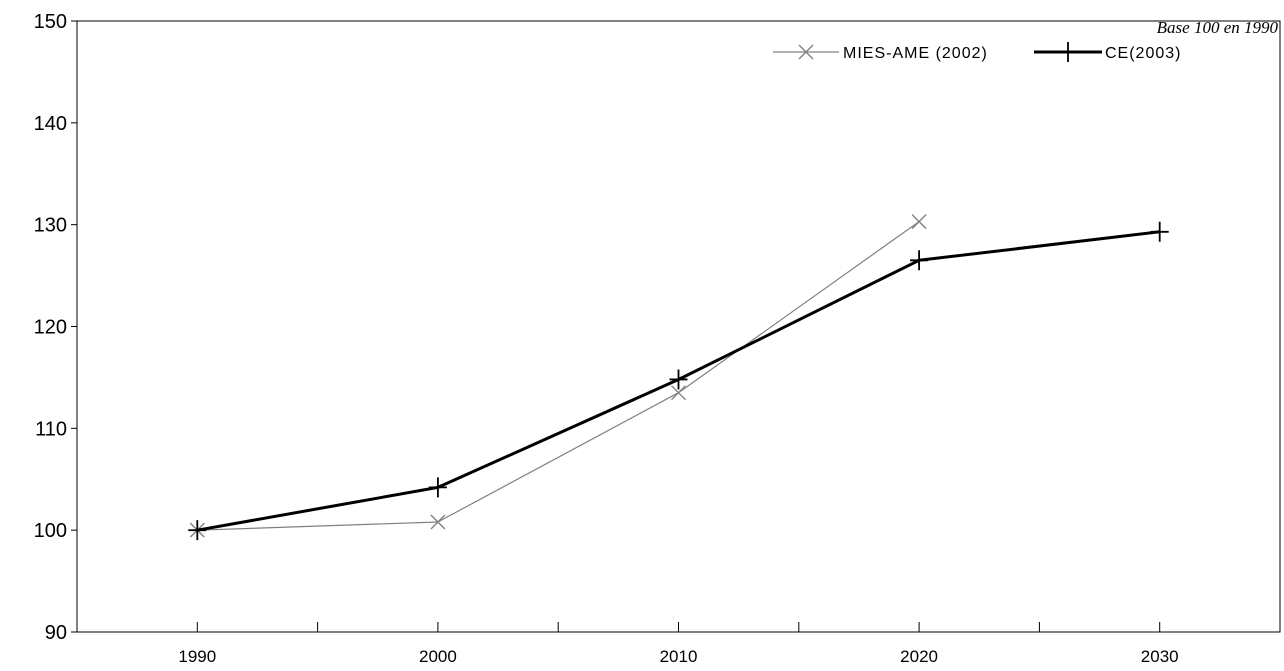  I want to click on x-axis: 1990 2000 2010 2020 2030, so click(678, 644).